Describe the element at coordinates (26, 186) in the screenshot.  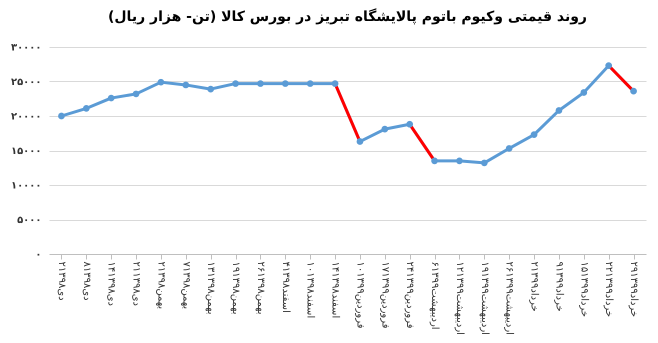
I see `y-tick-label: ۱۰۰۰۰` at that location.